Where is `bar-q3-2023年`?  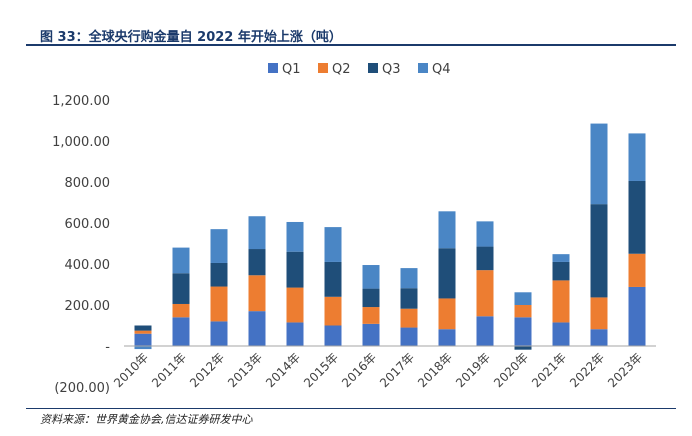
bar-q3-2023年 is located at coordinates (637, 217).